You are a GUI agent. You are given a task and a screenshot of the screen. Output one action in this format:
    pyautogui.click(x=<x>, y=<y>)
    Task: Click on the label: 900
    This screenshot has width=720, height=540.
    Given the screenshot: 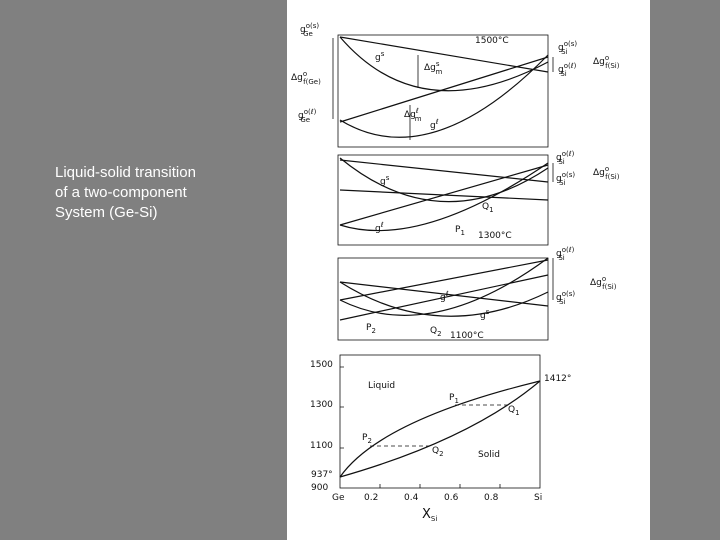 What is the action you would take?
    pyautogui.click(x=319, y=488)
    